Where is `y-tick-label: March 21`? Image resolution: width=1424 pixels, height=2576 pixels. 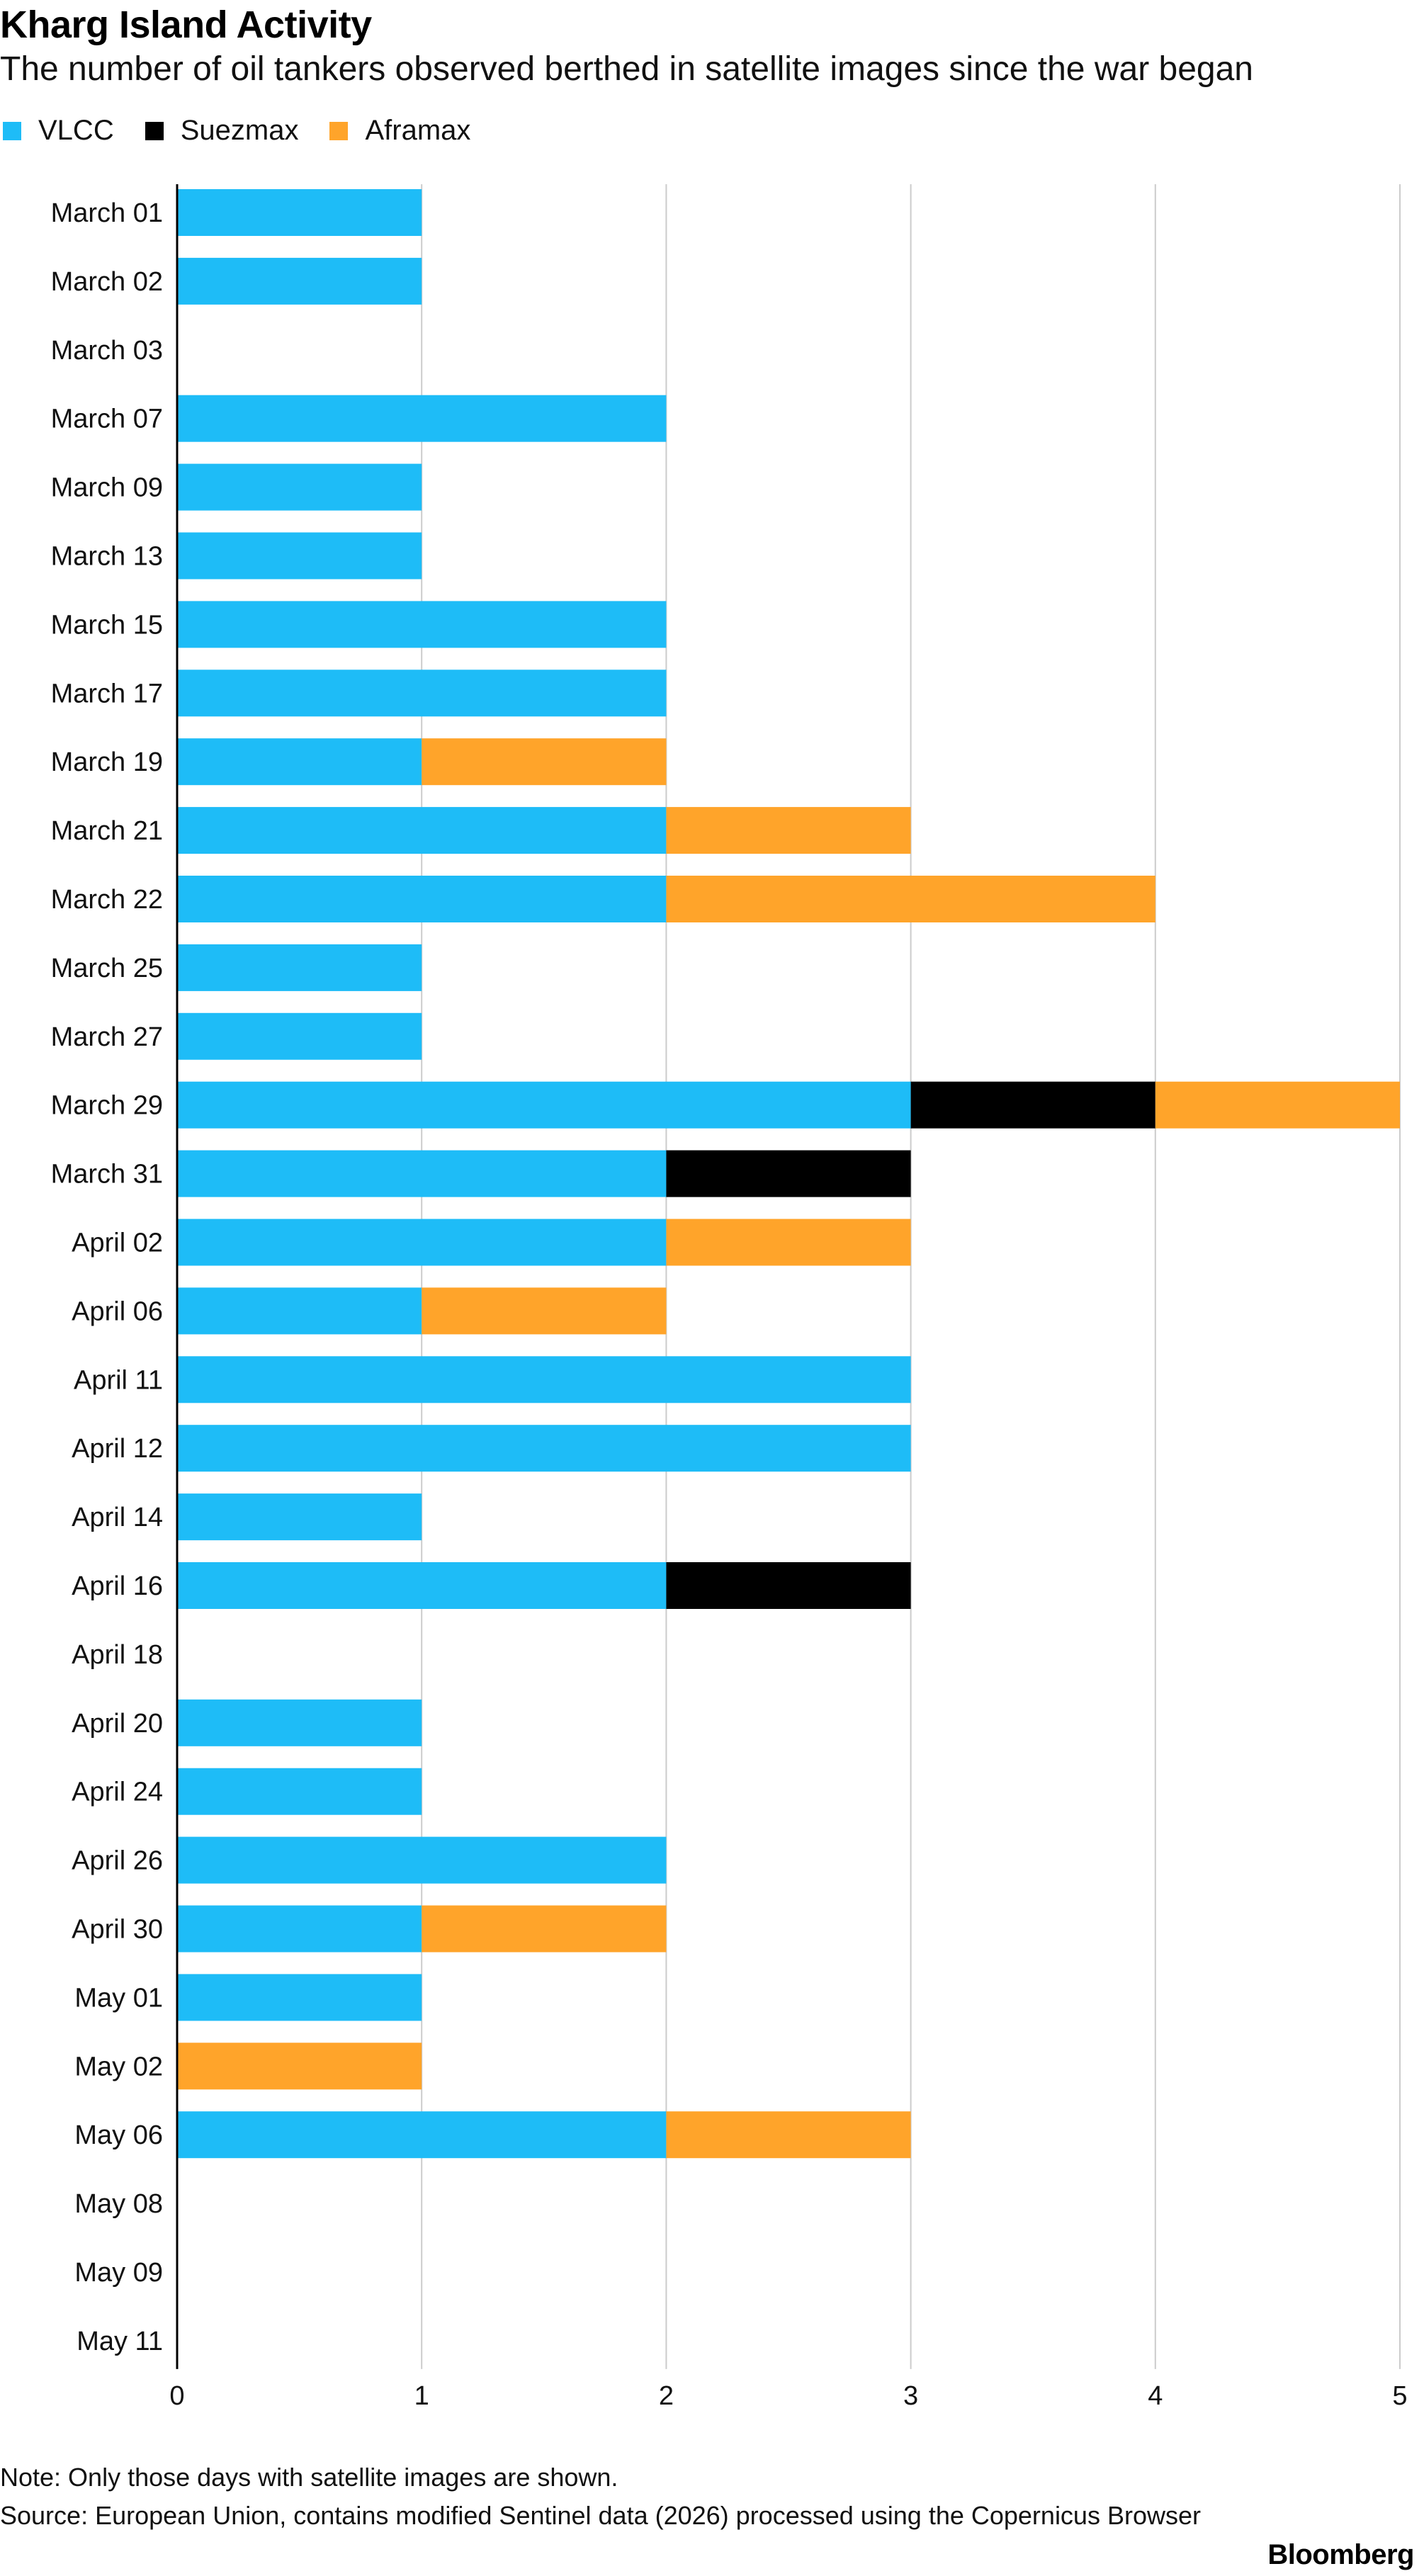 y-tick-label: March 21 is located at coordinates (107, 831).